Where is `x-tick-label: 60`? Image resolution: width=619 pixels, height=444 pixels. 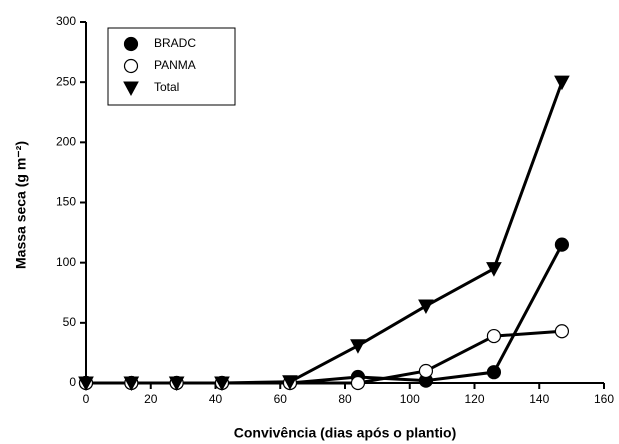
x-tick-label: 60 is located at coordinates (281, 399).